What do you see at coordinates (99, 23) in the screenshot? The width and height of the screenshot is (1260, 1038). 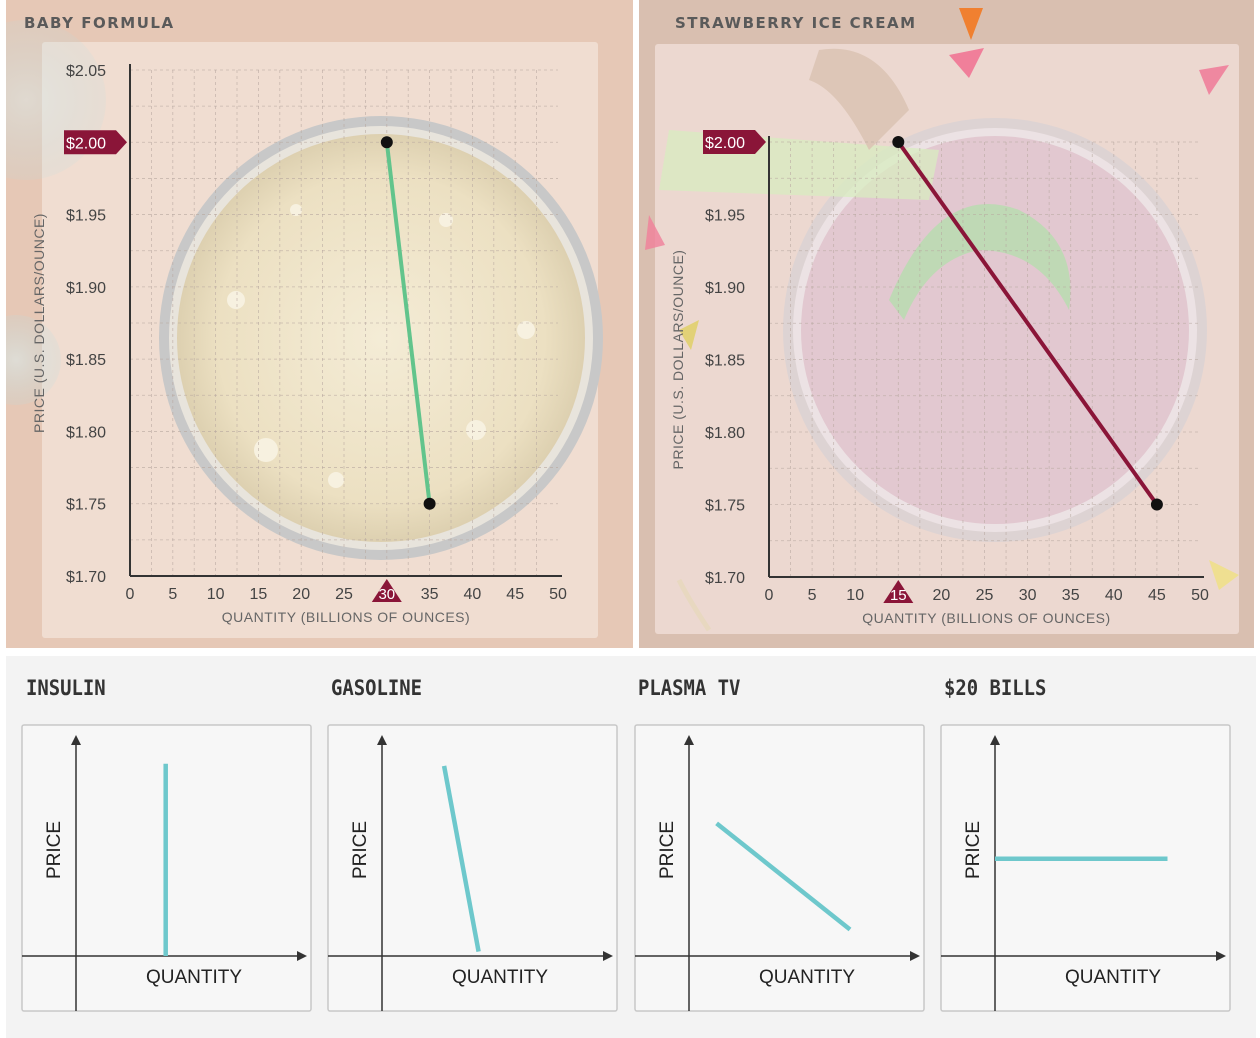 I see `baby-formula-title: BABY FORMULA` at bounding box center [99, 23].